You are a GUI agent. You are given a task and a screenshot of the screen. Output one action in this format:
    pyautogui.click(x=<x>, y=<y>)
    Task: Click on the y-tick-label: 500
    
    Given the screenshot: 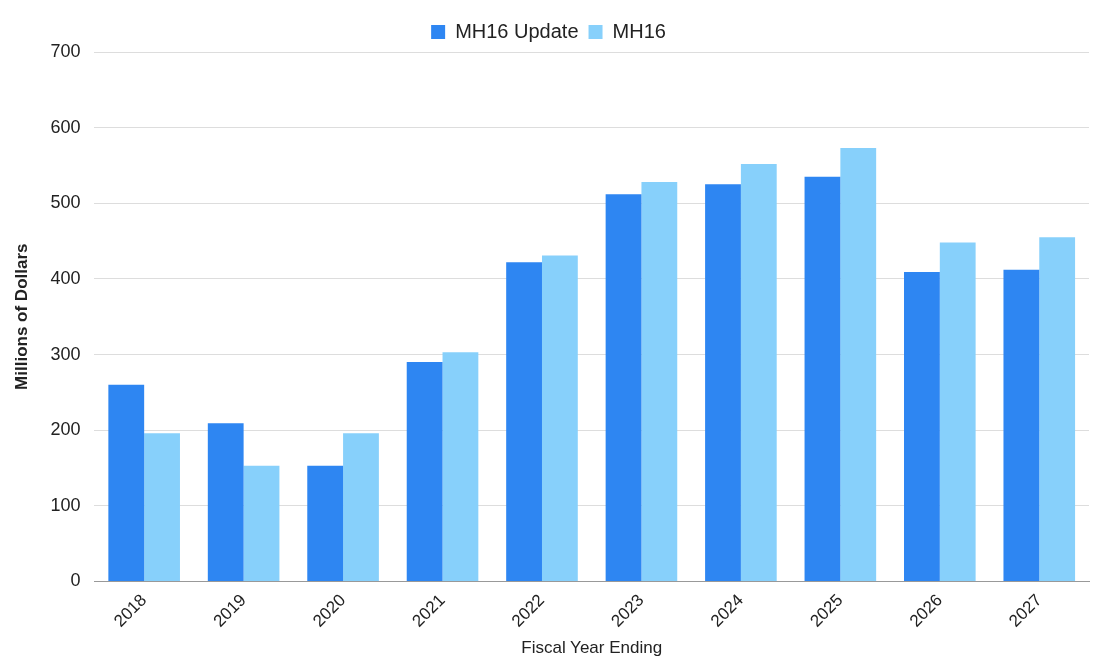 What is the action you would take?
    pyautogui.click(x=65, y=202)
    